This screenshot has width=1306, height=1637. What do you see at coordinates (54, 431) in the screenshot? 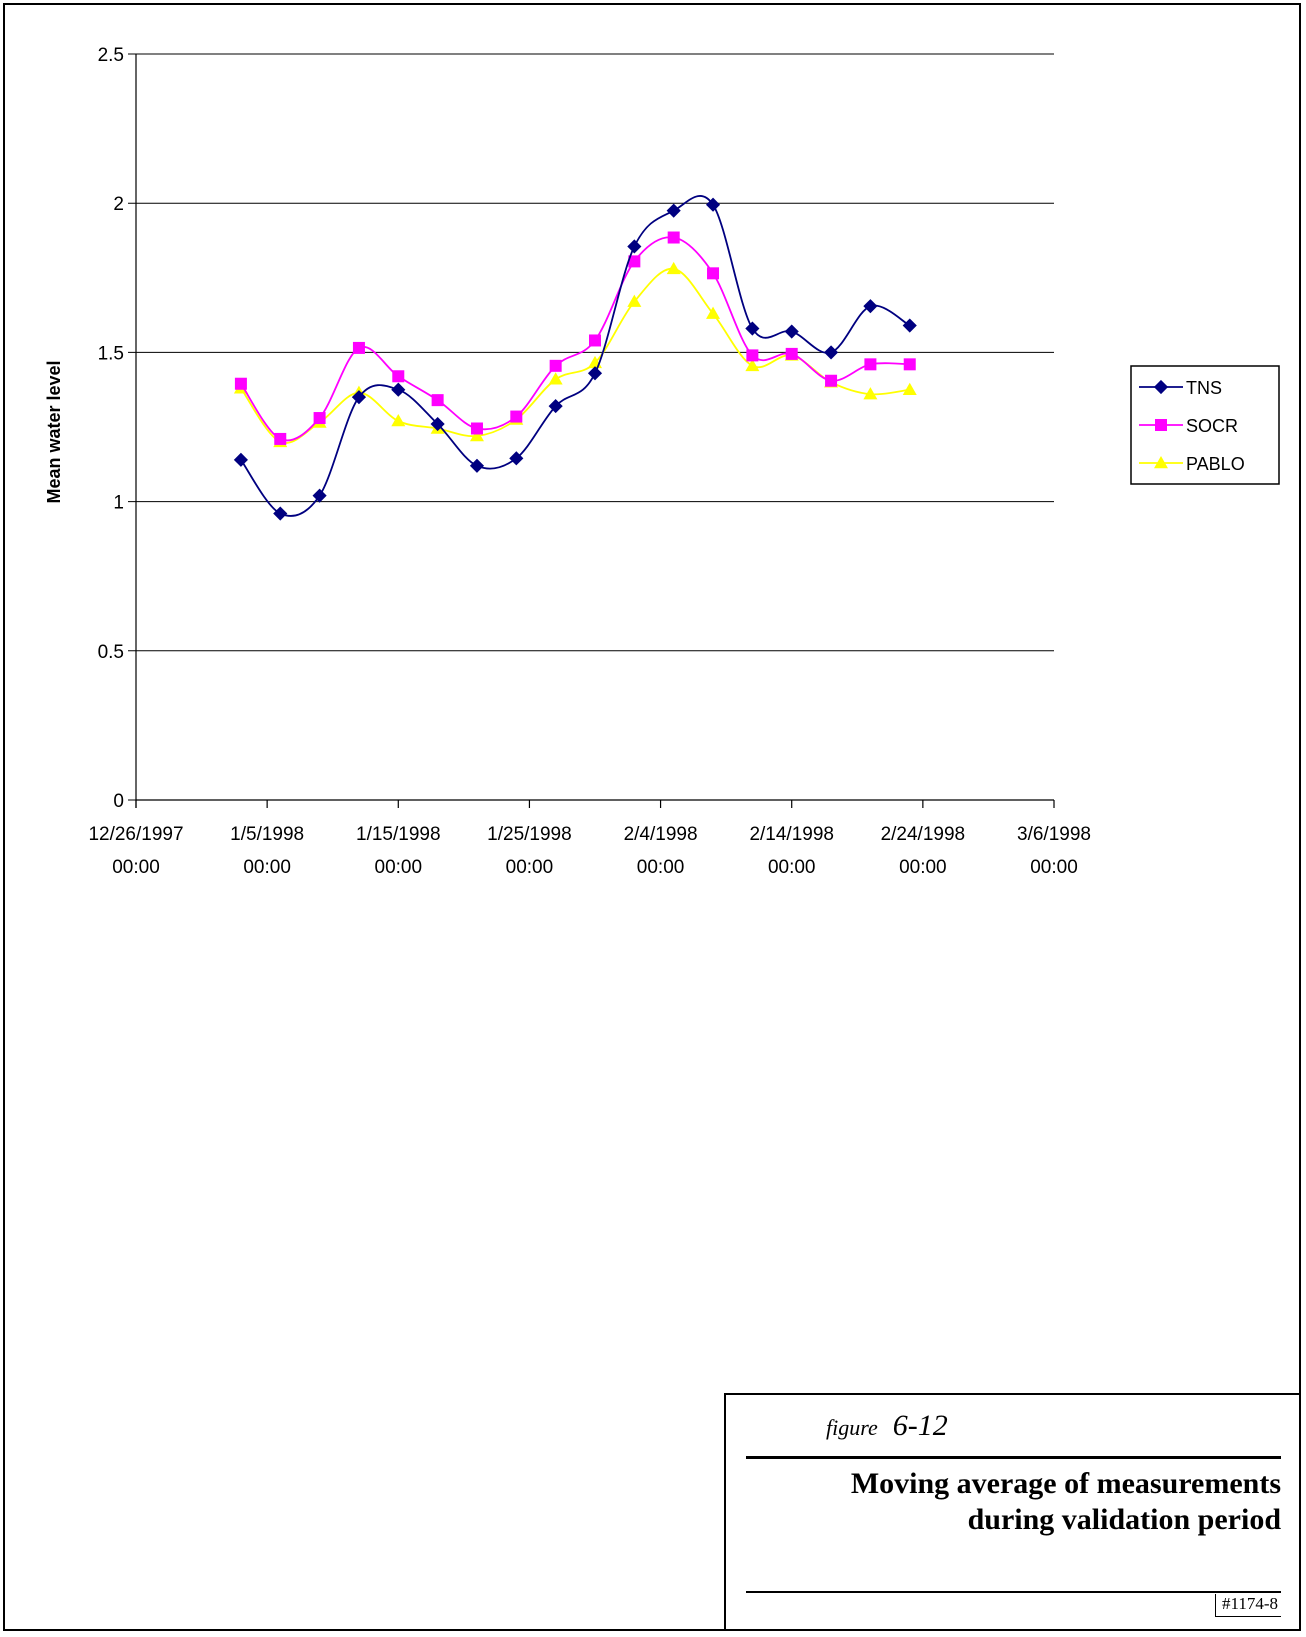
I see `y-axis-label: Mean water level` at bounding box center [54, 431].